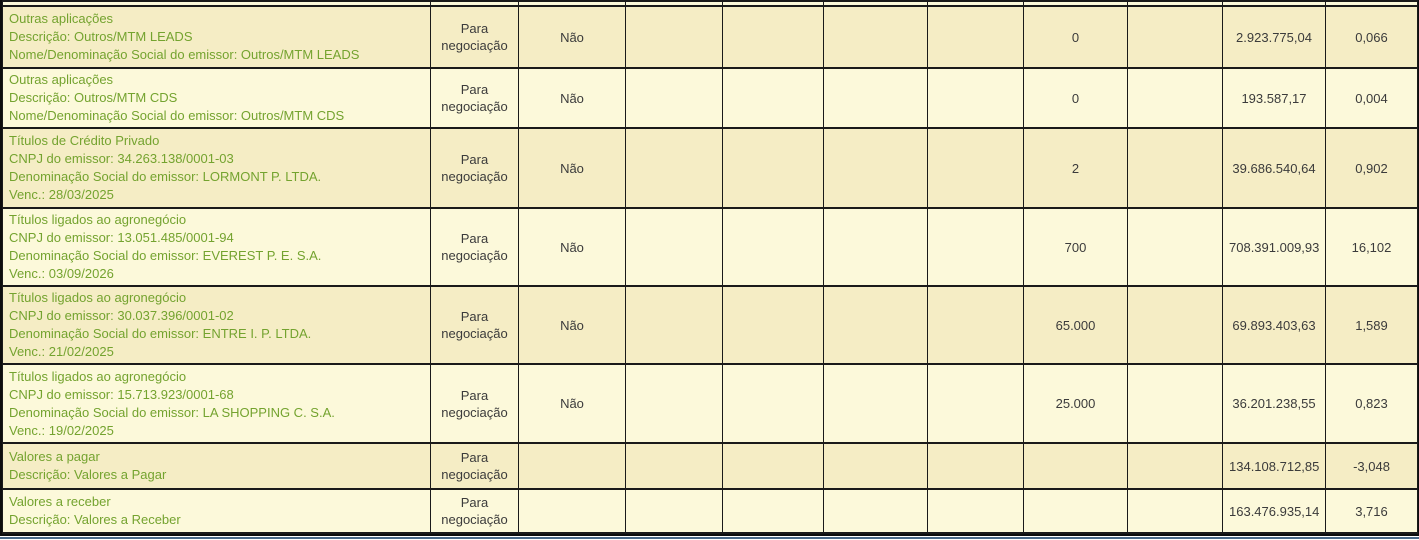 The width and height of the screenshot is (1419, 540). I want to click on quantity-cell: 0, so click(1075, 98).